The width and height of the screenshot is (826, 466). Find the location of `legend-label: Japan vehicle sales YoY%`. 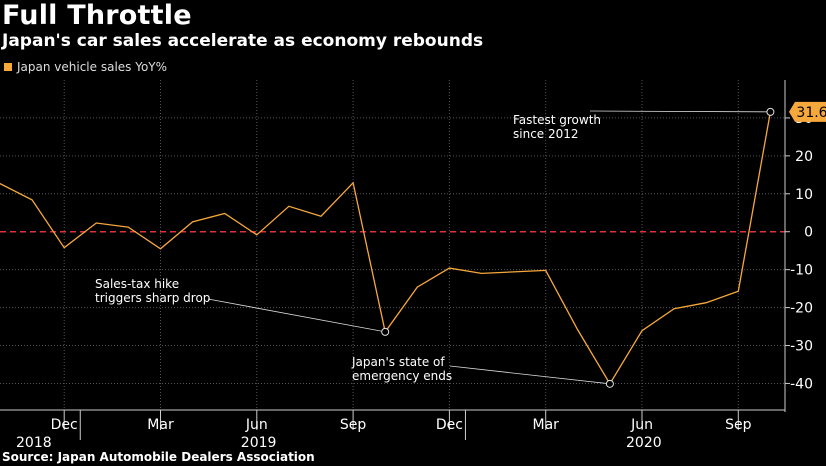

legend-label: Japan vehicle sales YoY% is located at coordinates (92, 67).